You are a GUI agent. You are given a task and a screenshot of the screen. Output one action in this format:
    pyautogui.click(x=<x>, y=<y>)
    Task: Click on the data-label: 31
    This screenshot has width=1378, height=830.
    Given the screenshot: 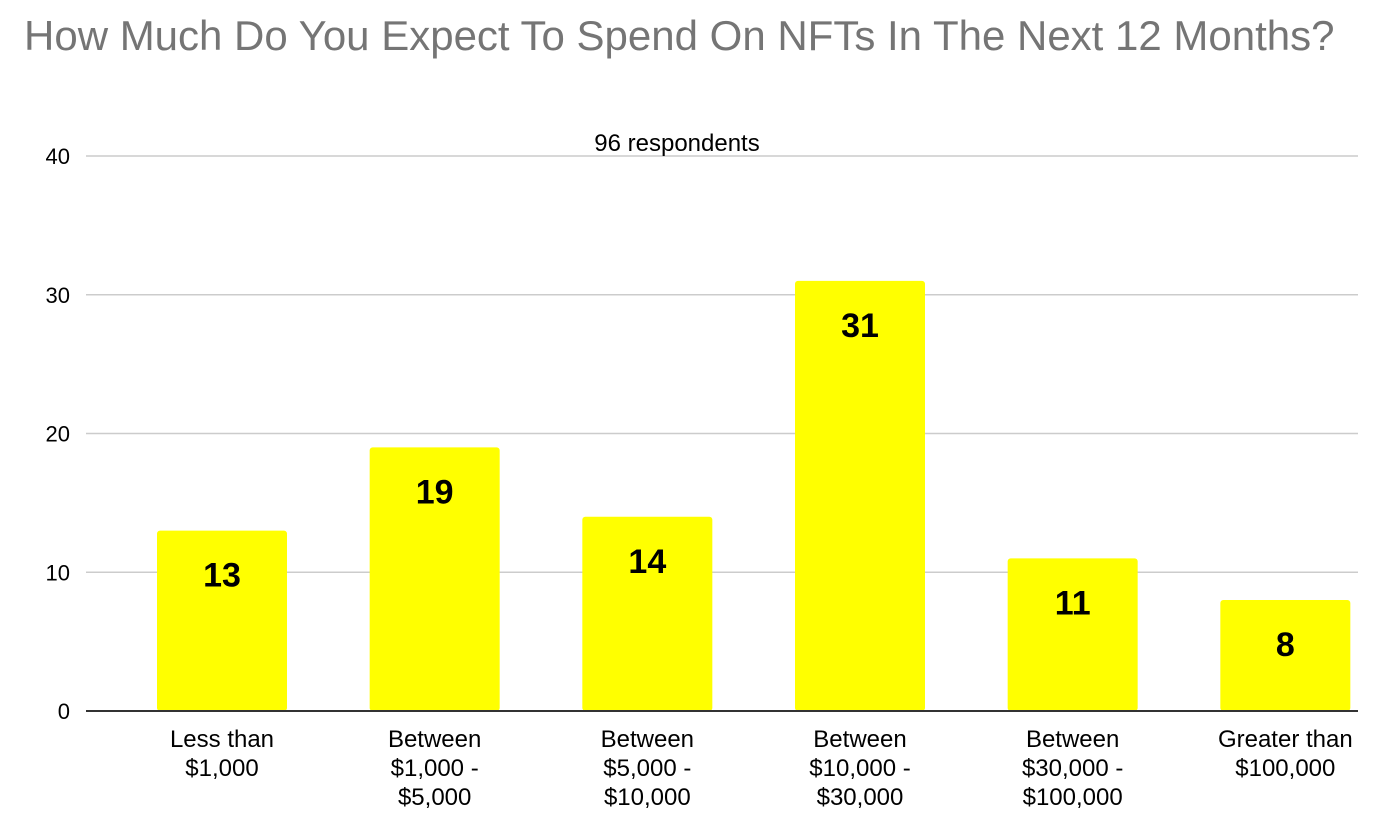 What is the action you would take?
    pyautogui.click(x=860, y=326)
    